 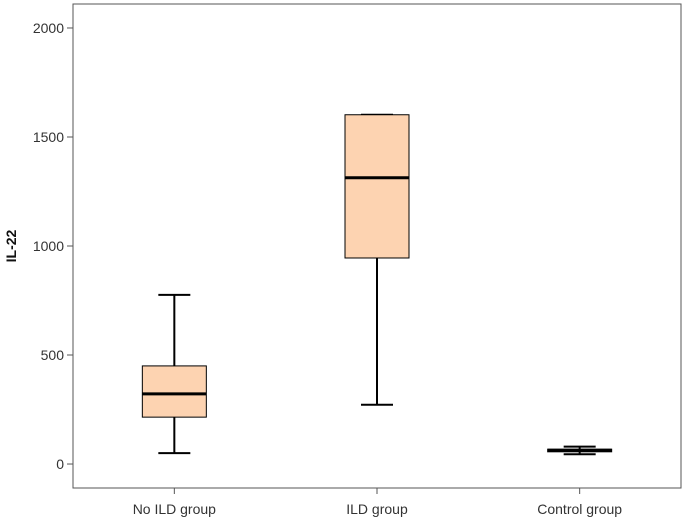 What do you see at coordinates (11, 245) in the screenshot?
I see `y-axis-title: IL-22` at bounding box center [11, 245].